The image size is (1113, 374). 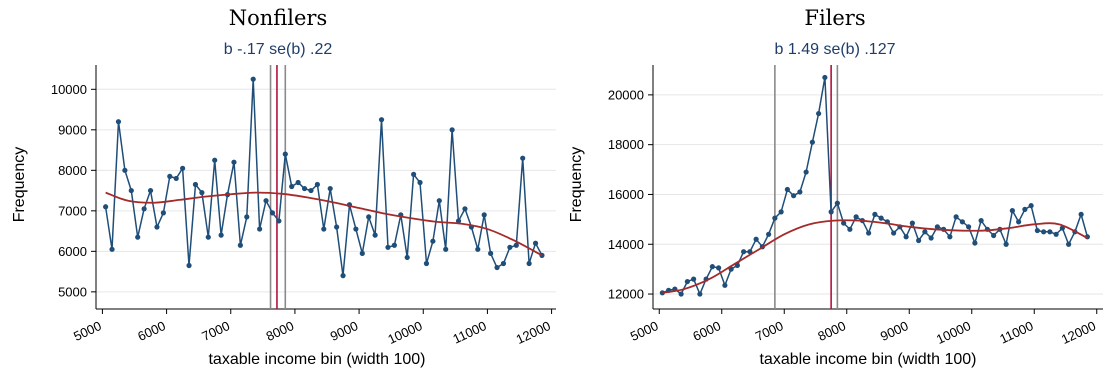 I want to click on x-tick-label: 7000, so click(x=215, y=331).